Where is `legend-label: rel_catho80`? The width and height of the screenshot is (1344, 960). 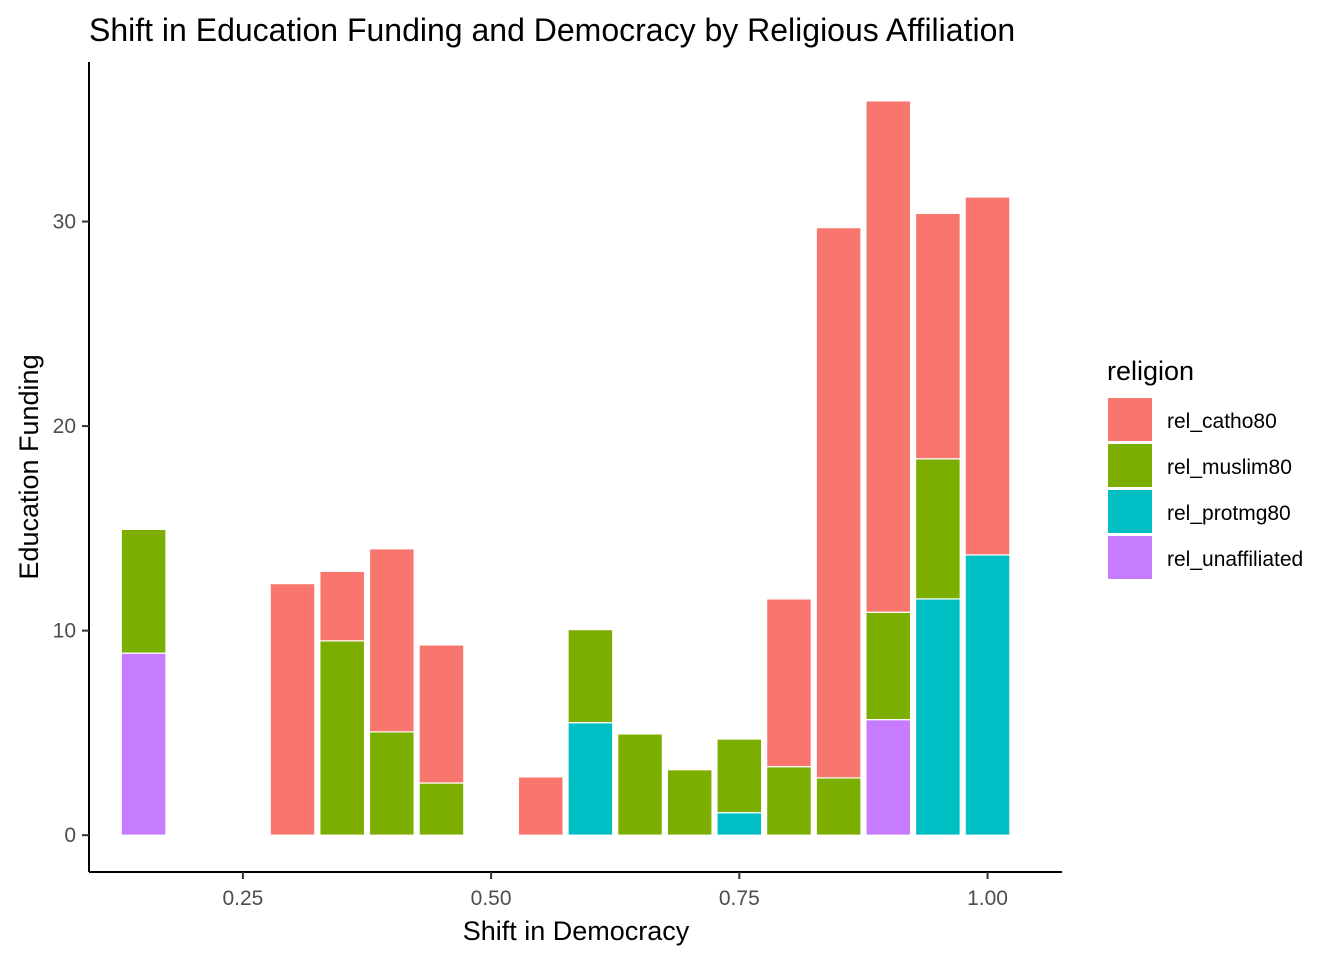
legend-label: rel_catho80 is located at coordinates (1222, 421).